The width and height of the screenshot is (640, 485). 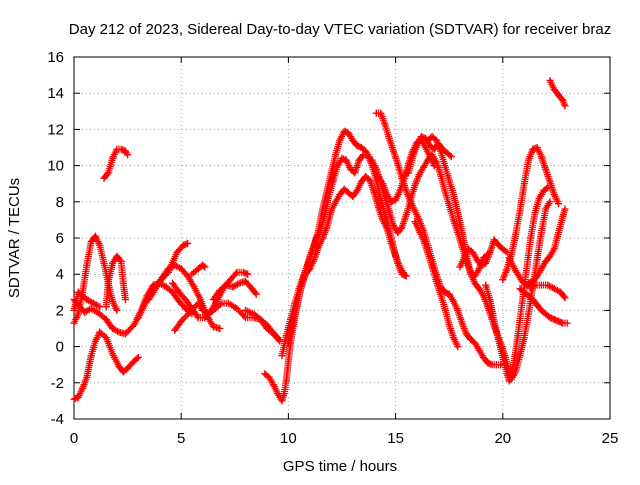 I want to click on y-tick-label: 2, so click(x=60, y=310).